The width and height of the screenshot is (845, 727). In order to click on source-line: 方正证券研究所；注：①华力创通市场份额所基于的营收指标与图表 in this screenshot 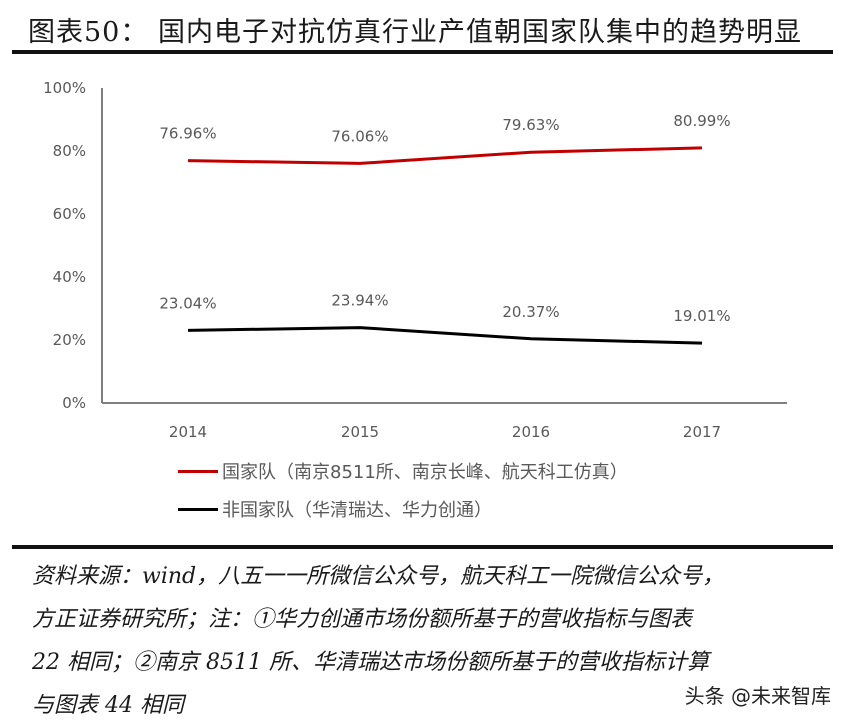, I will do `click(362, 619)`.